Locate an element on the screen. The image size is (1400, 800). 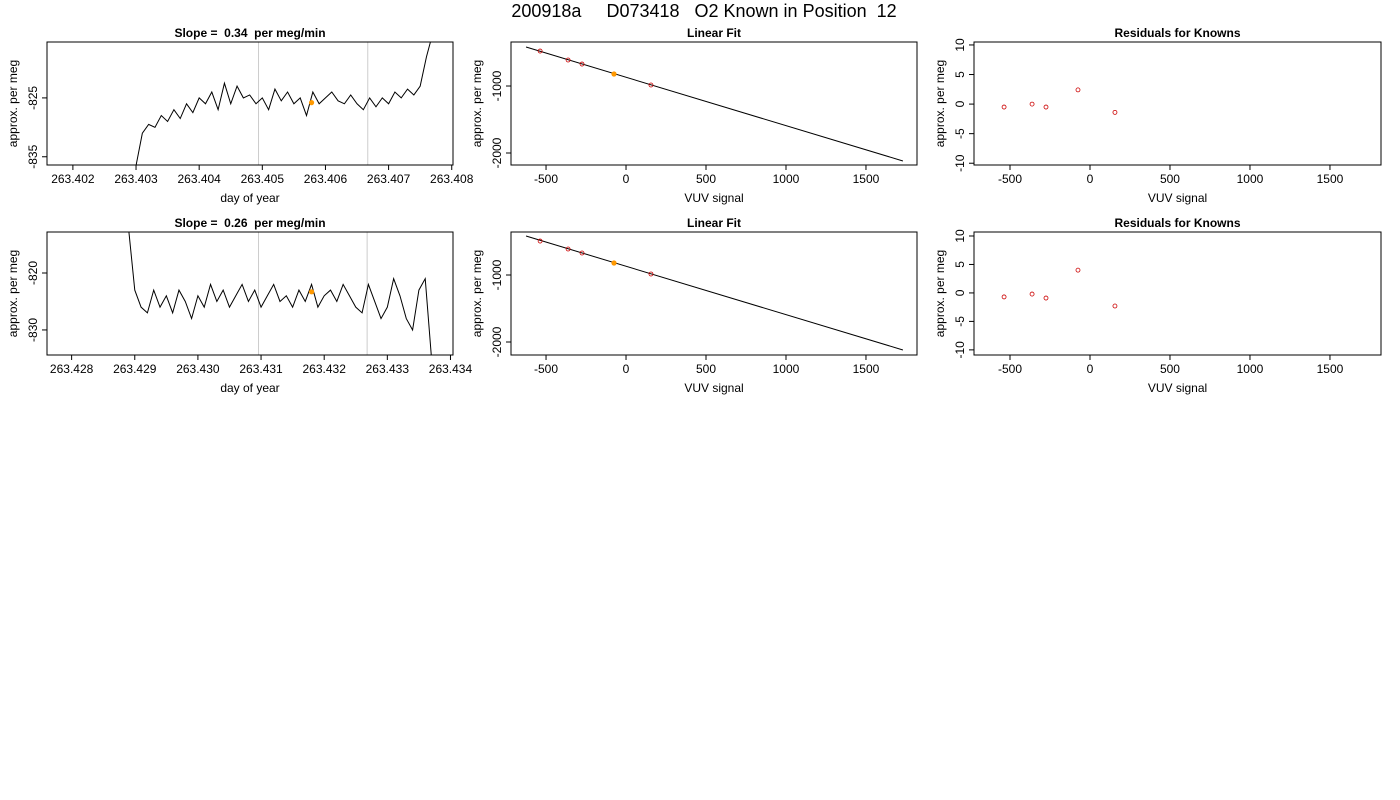
x-tick-label: 263.434 is located at coordinates (451, 369).